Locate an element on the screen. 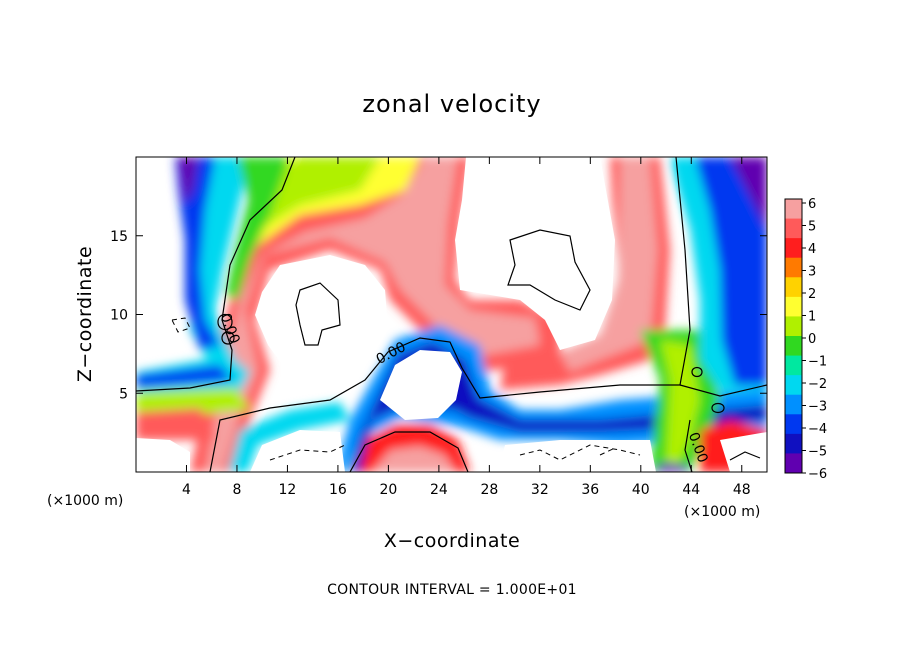 Image resolution: width=904 pixels, height=654 pixels. x-tick-label: 24 is located at coordinates (439, 490).